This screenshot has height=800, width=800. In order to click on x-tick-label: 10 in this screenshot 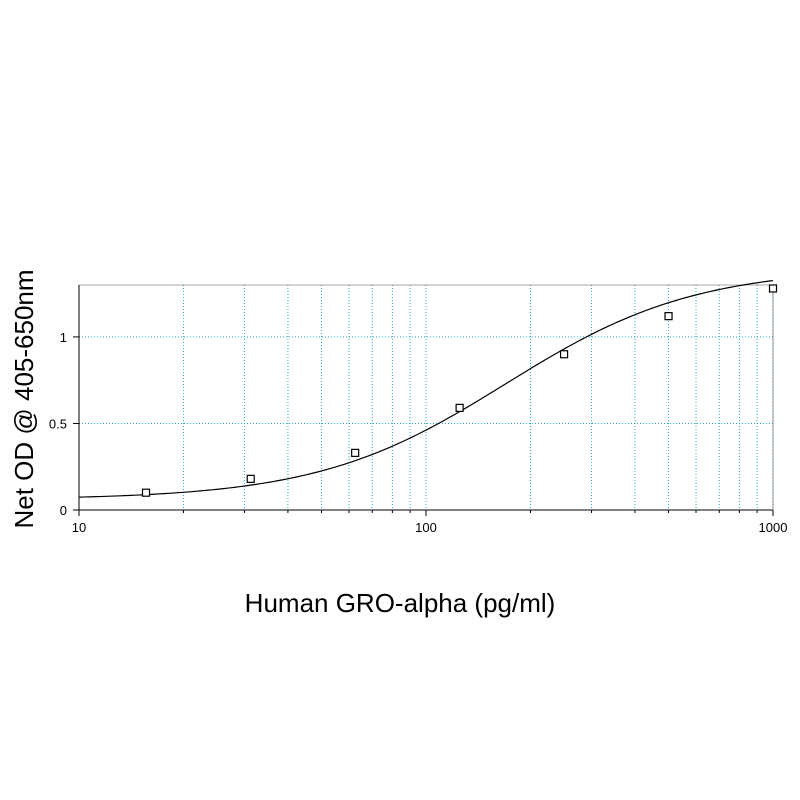, I will do `click(79, 527)`.